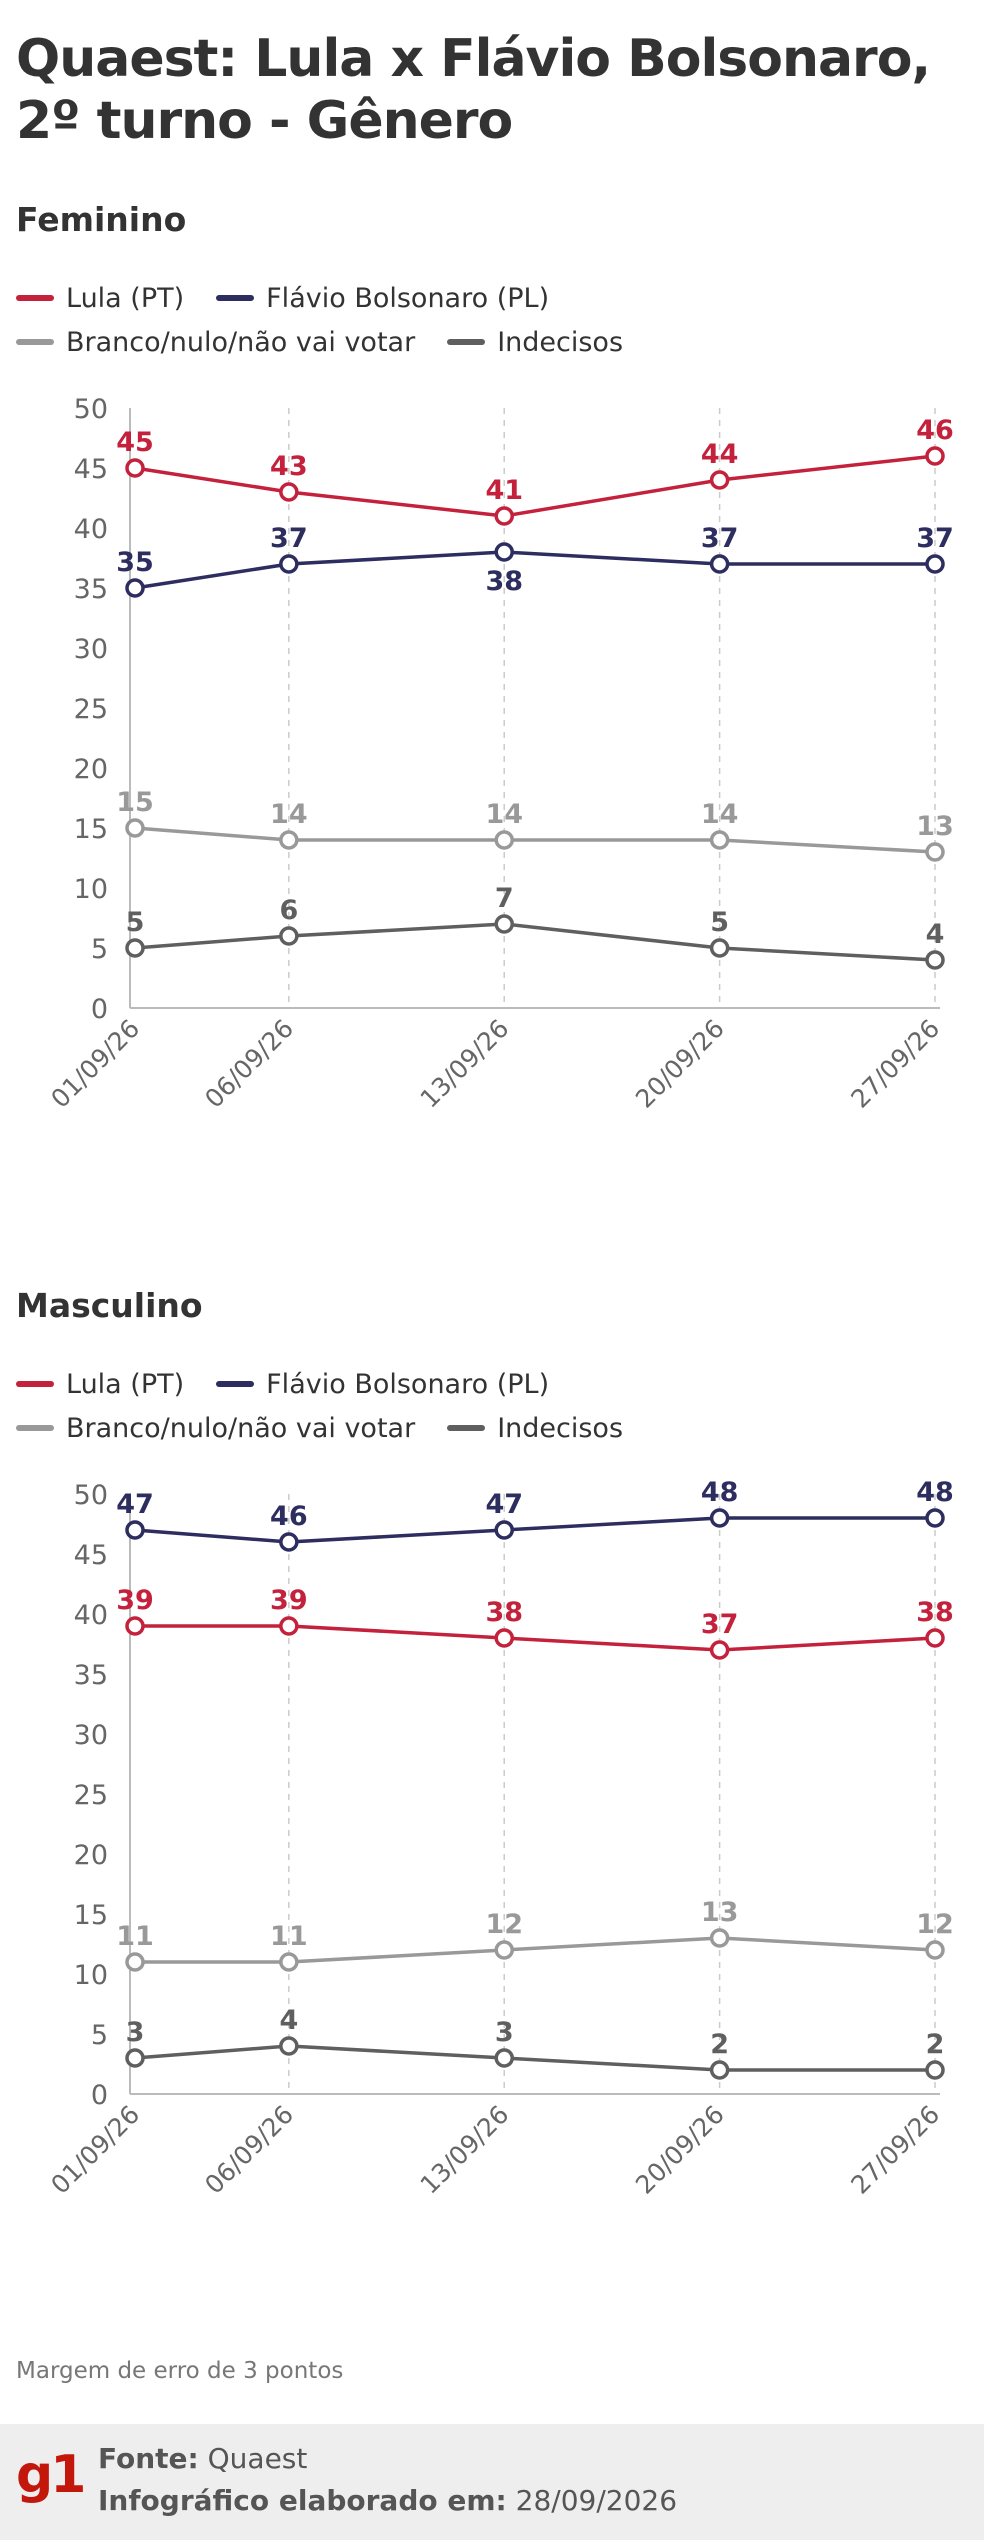  What do you see at coordinates (91, 589) in the screenshot?
I see `y-tick-label: 35` at bounding box center [91, 589].